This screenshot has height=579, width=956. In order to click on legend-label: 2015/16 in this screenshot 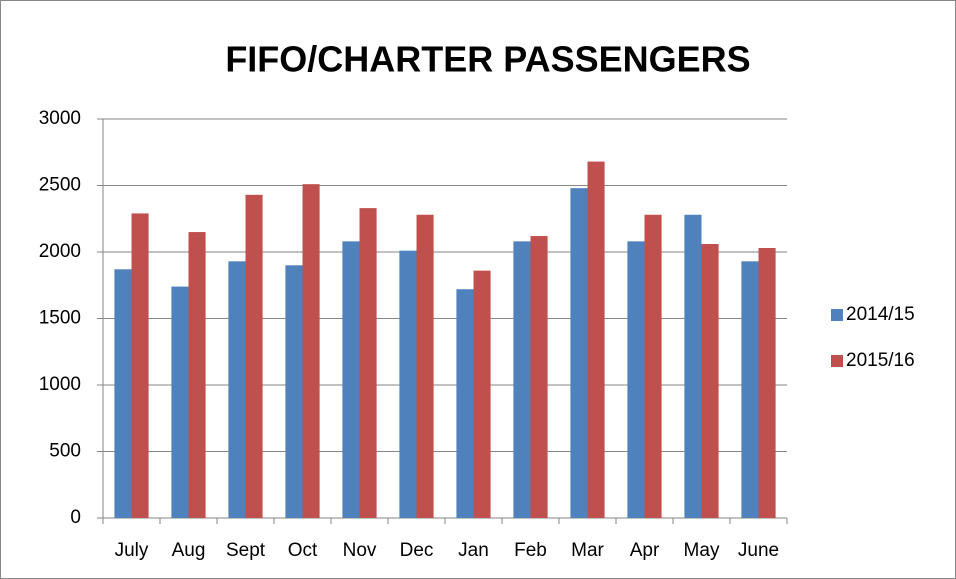, I will do `click(880, 360)`.